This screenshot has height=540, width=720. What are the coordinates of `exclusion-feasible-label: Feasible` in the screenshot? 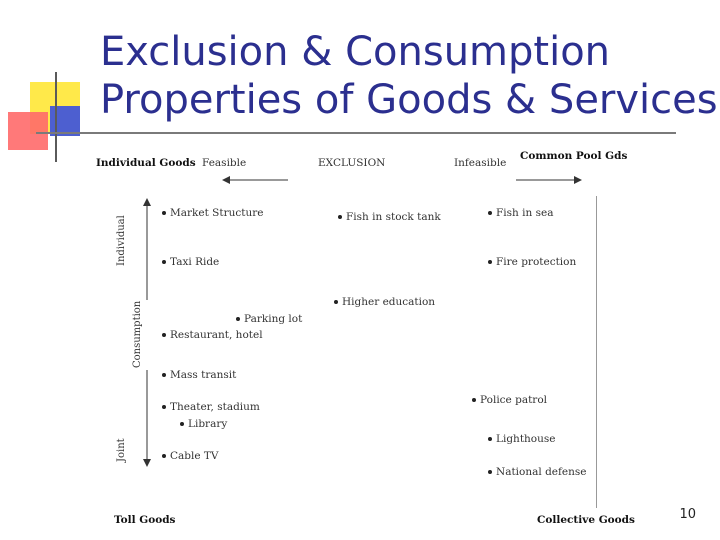 It's located at (224, 163).